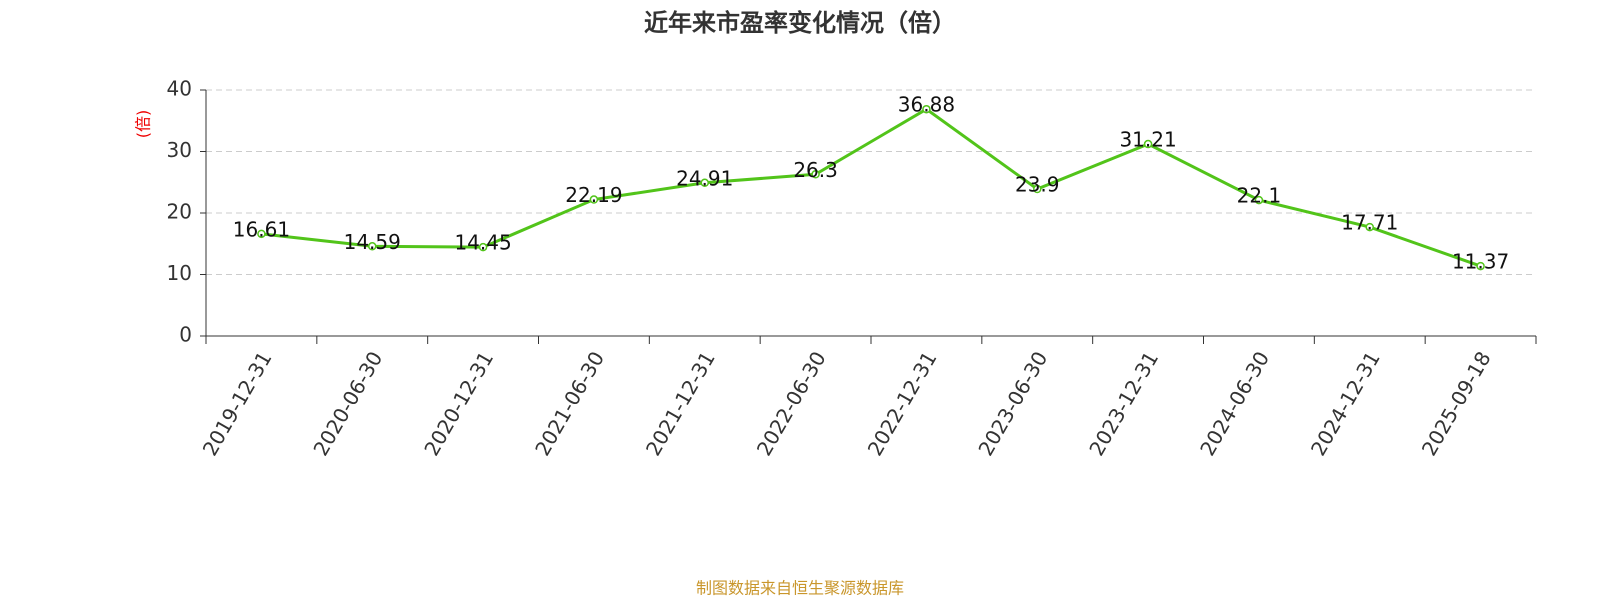 This screenshot has height=600, width=1600. Describe the element at coordinates (800, 588) in the screenshot. I see `source-note: 制图数据来自恒生聚源数据库` at that location.